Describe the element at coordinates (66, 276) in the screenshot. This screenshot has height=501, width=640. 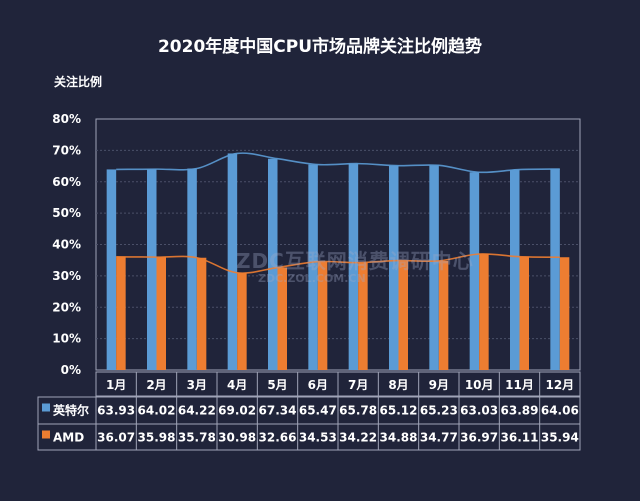
I see `y-tick-label: 30%` at that location.